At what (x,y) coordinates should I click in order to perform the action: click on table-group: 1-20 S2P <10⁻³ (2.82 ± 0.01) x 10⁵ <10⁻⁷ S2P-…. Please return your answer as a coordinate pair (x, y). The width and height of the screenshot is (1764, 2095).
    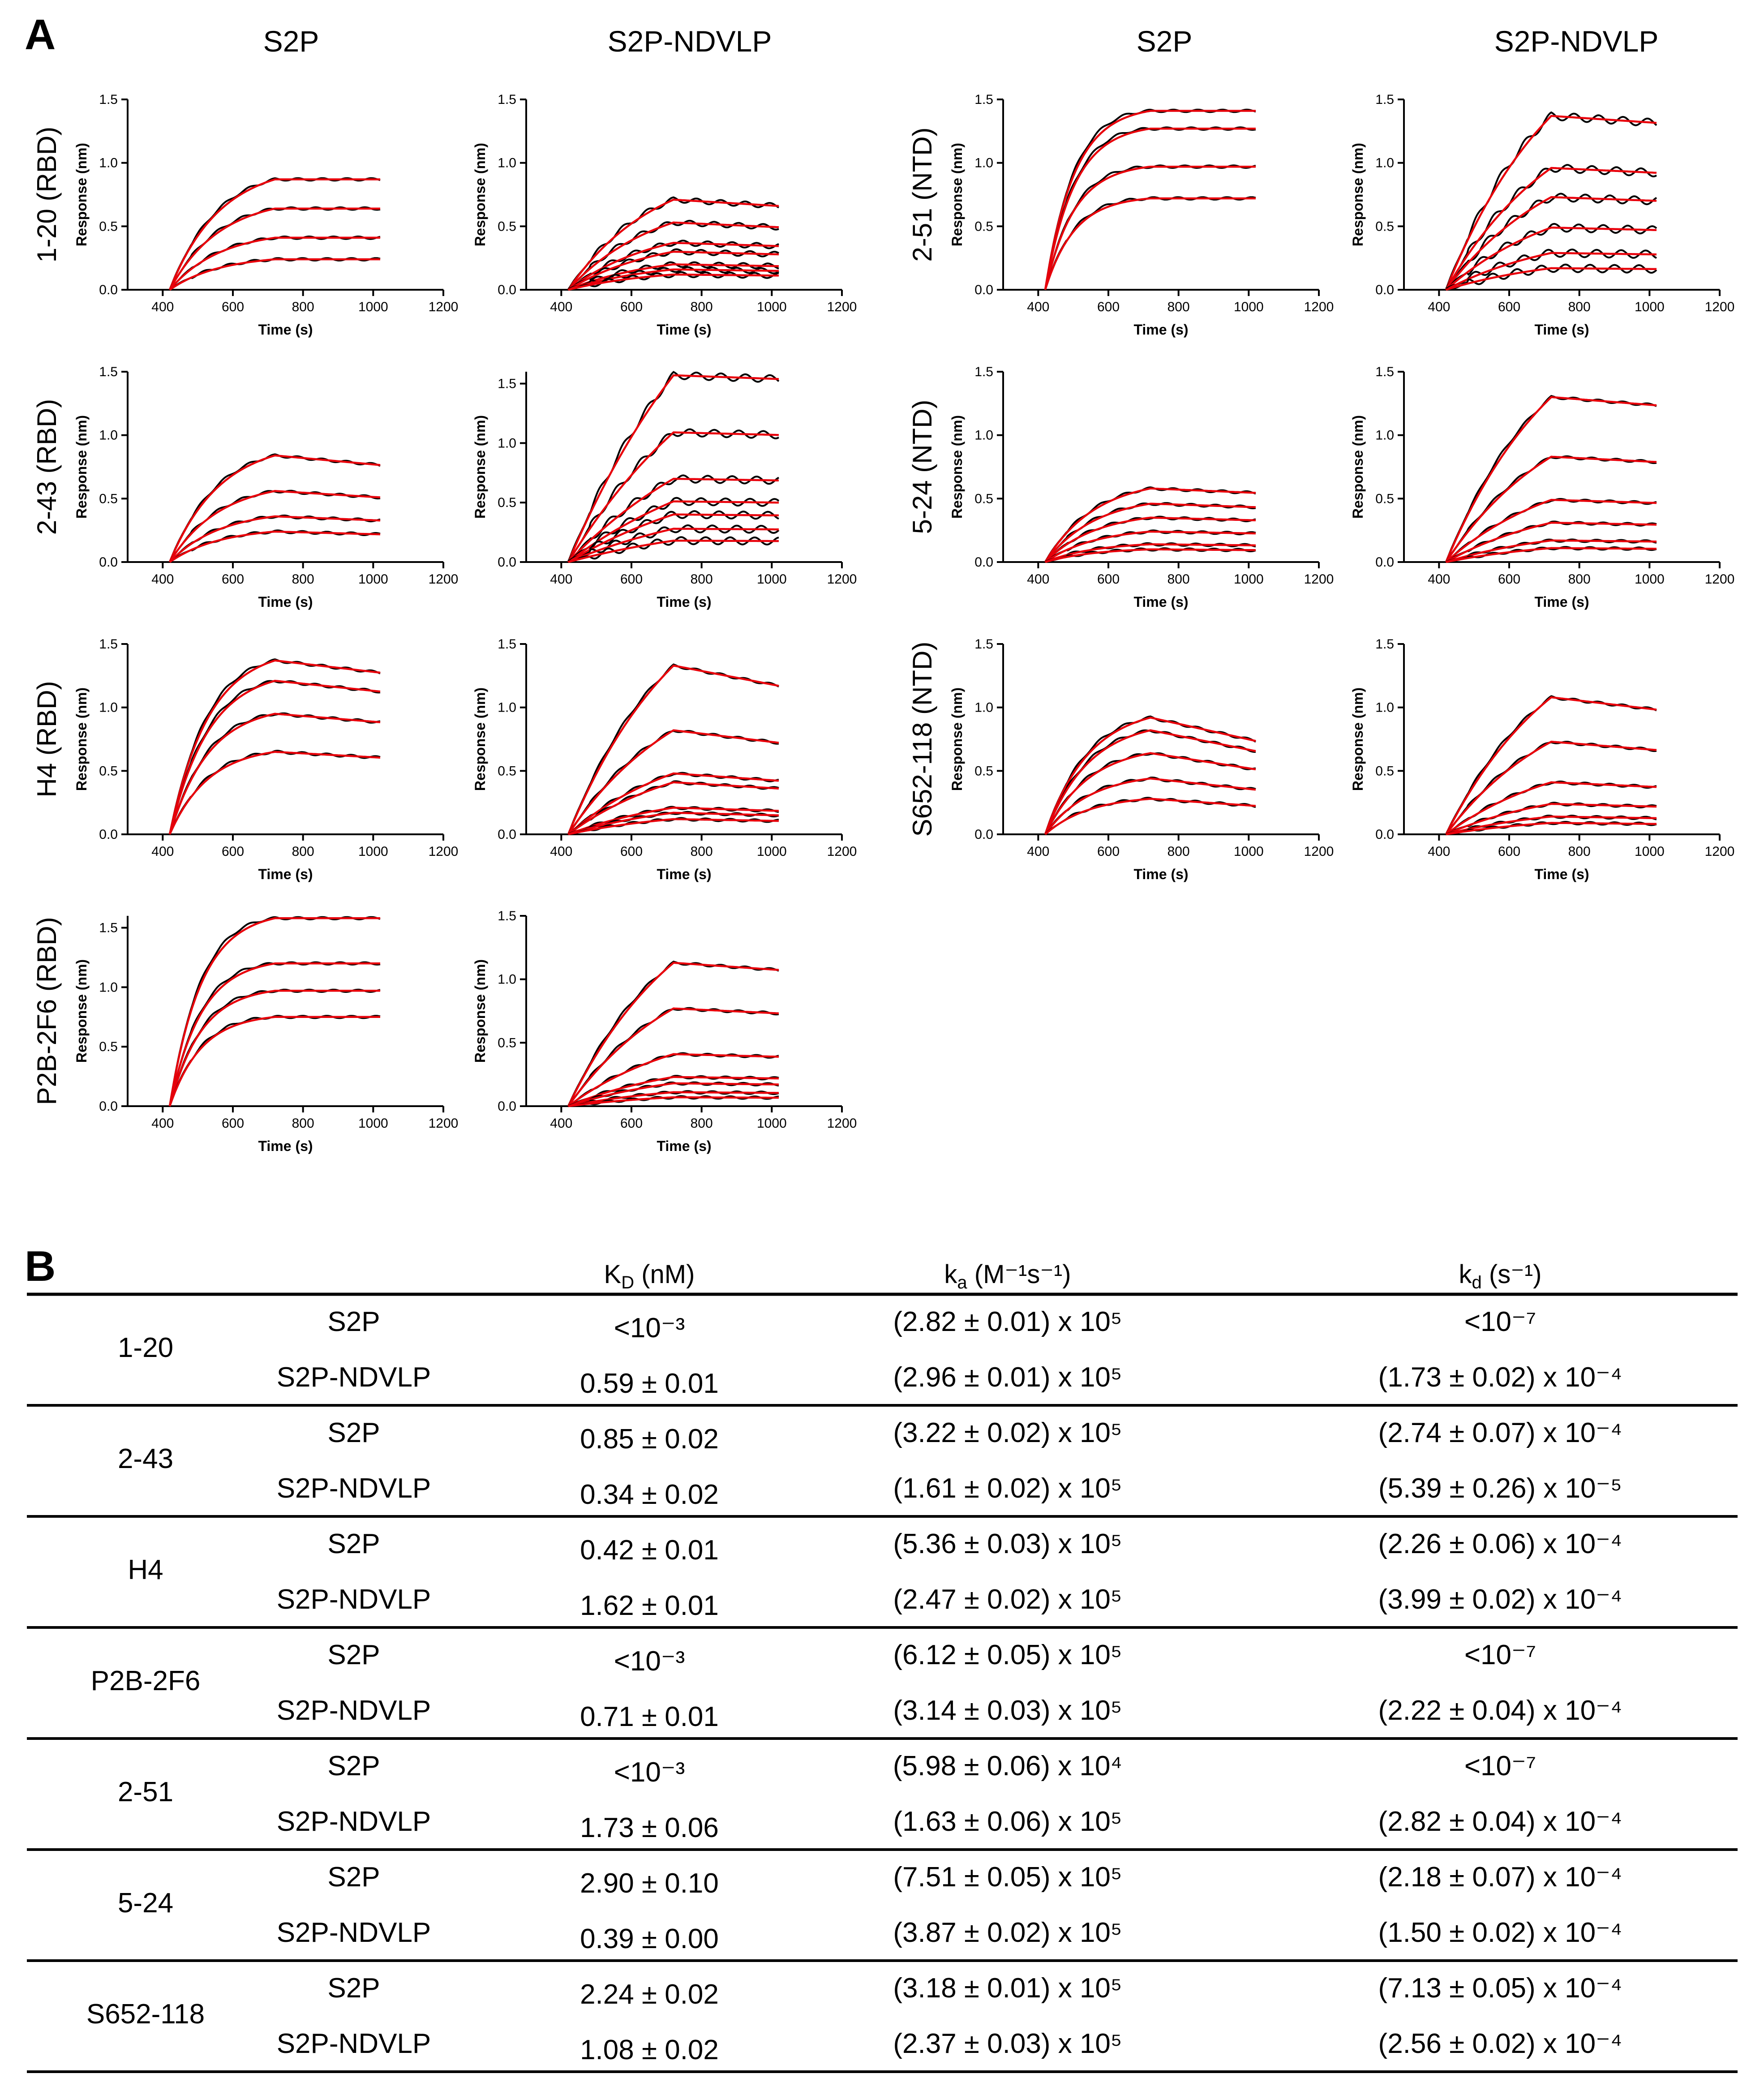
    Looking at the image, I should click on (882, 1357).